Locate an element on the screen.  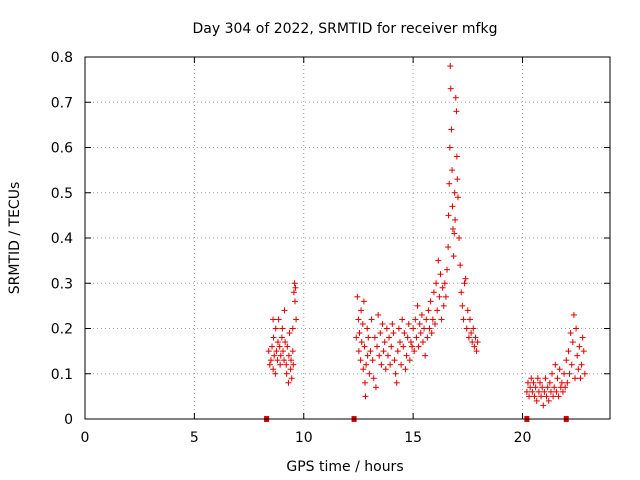
x-tick-label: 10 is located at coordinates (304, 438).